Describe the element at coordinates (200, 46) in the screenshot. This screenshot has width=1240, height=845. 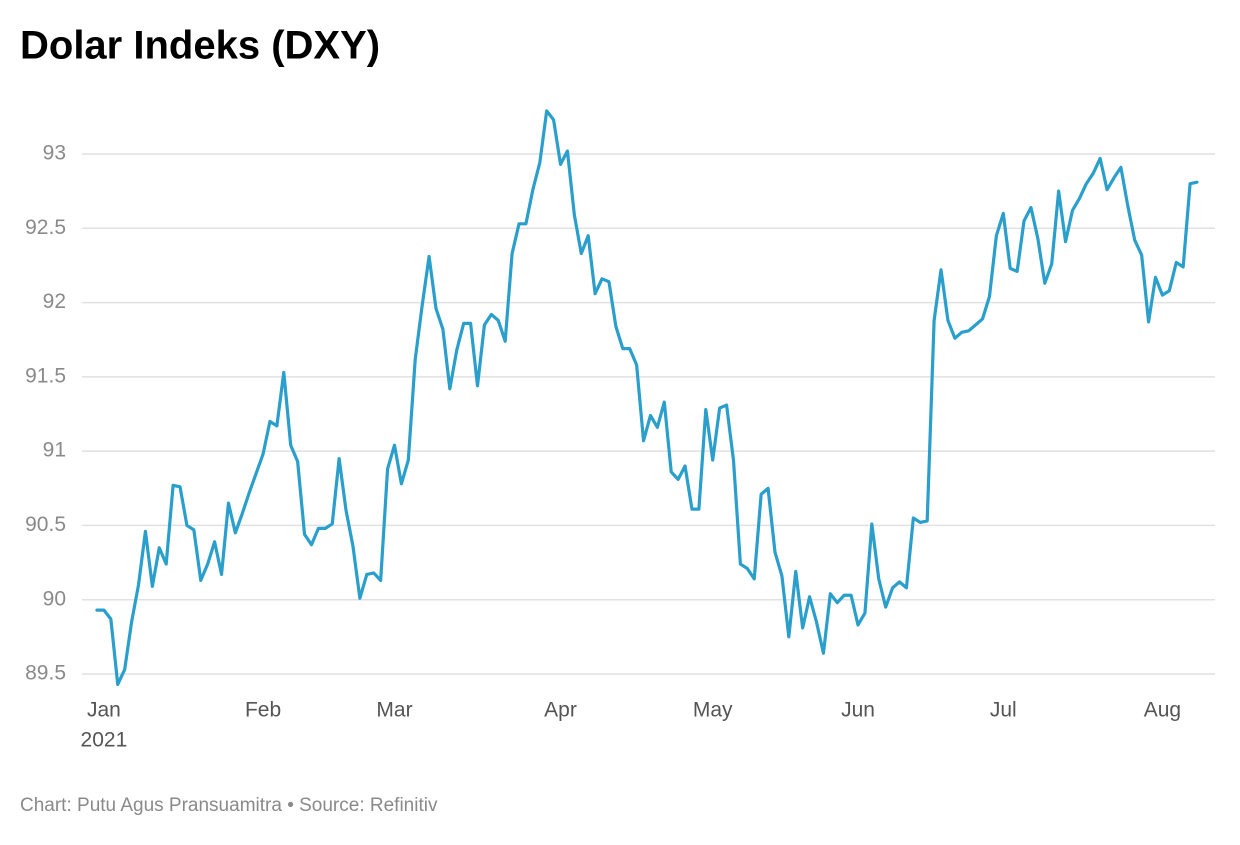
I see `chart-title: Dolar Indeks (DXY)` at that location.